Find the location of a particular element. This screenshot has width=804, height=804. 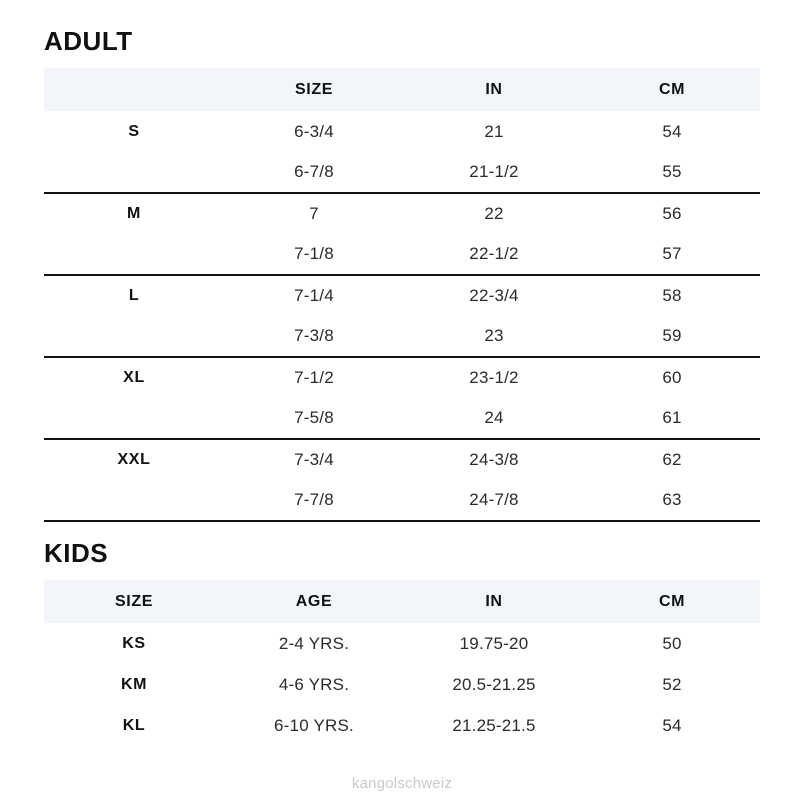

table-row: XXL 7-3/4 24-3/8 62 is located at coordinates (402, 459).